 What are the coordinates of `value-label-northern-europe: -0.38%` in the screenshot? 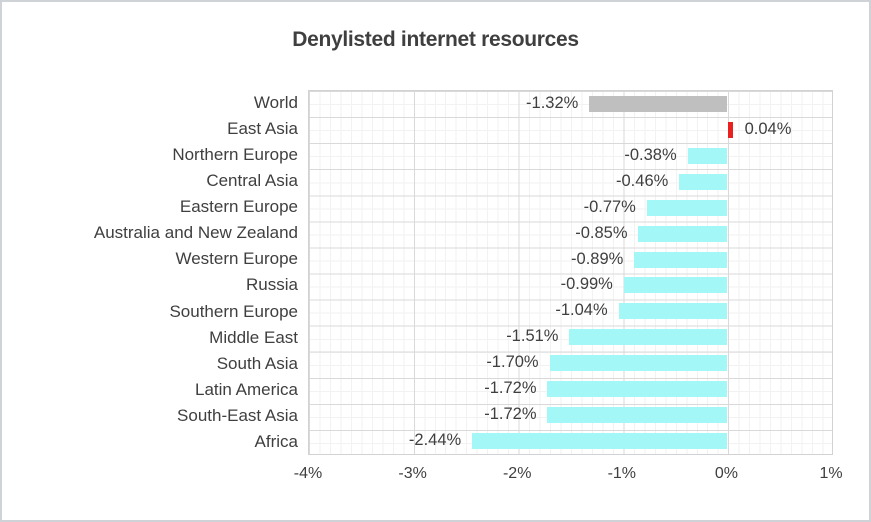 It's located at (650, 154).